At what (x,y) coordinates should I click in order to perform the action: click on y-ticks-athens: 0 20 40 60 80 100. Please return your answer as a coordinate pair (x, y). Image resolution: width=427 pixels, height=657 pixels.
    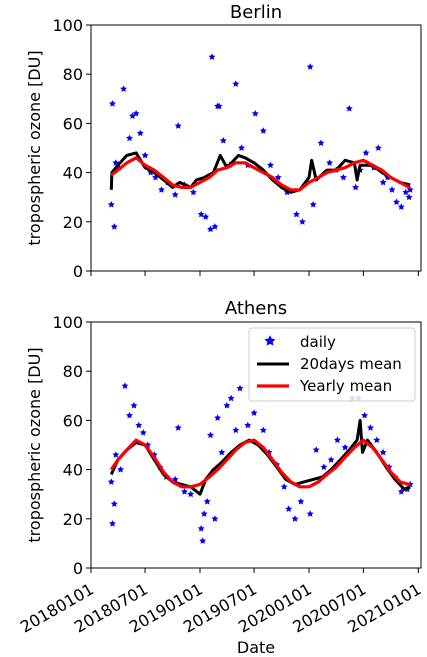
    Looking at the image, I should click on (71, 445).